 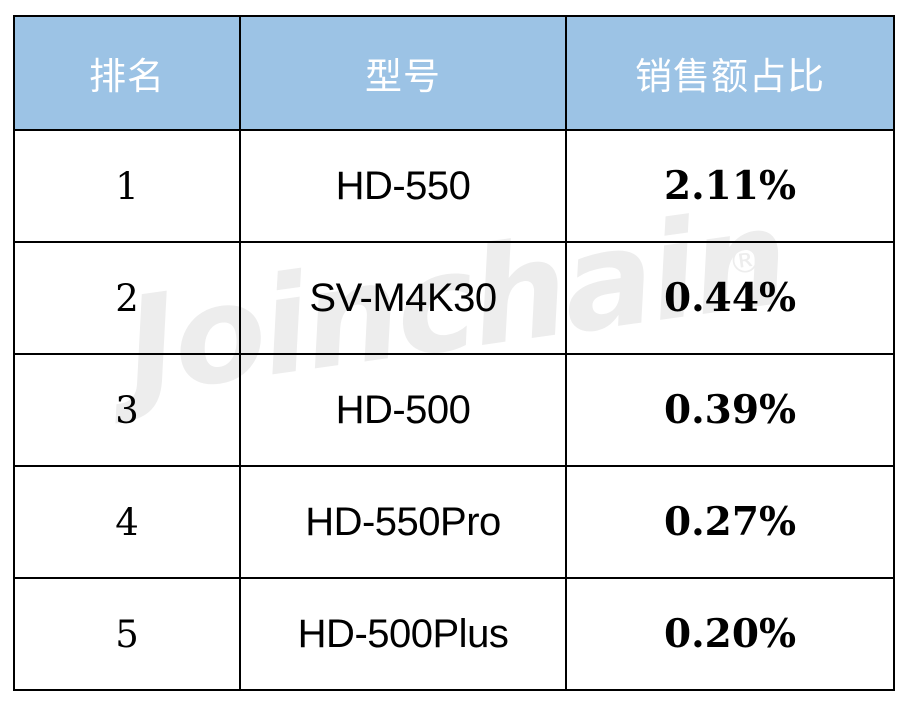 I want to click on cell-model: HD-500Plus, so click(x=403, y=634).